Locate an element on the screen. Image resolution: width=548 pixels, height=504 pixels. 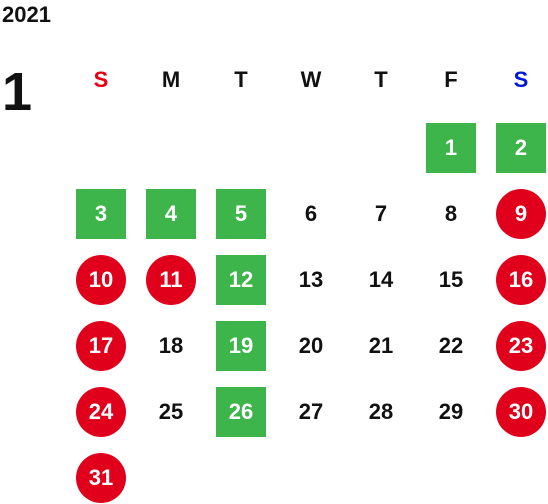
day-20: 20 is located at coordinates (311, 345).